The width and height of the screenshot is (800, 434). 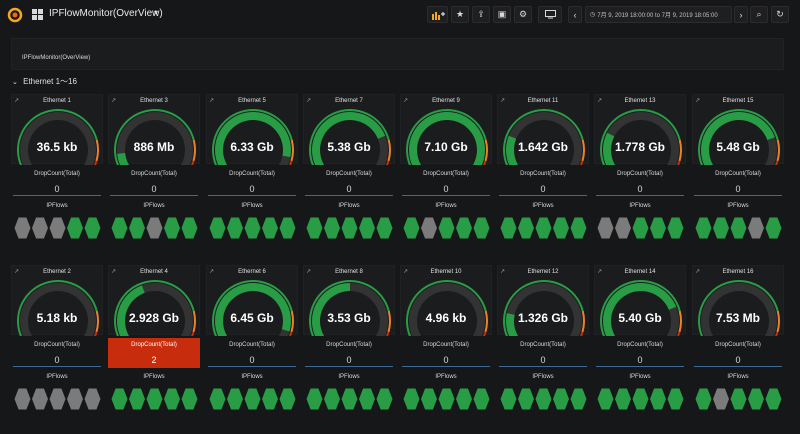 What do you see at coordinates (57, 300) in the screenshot?
I see `gauge-panel: ↗ Ethernet 2 5.18 kb` at bounding box center [57, 300].